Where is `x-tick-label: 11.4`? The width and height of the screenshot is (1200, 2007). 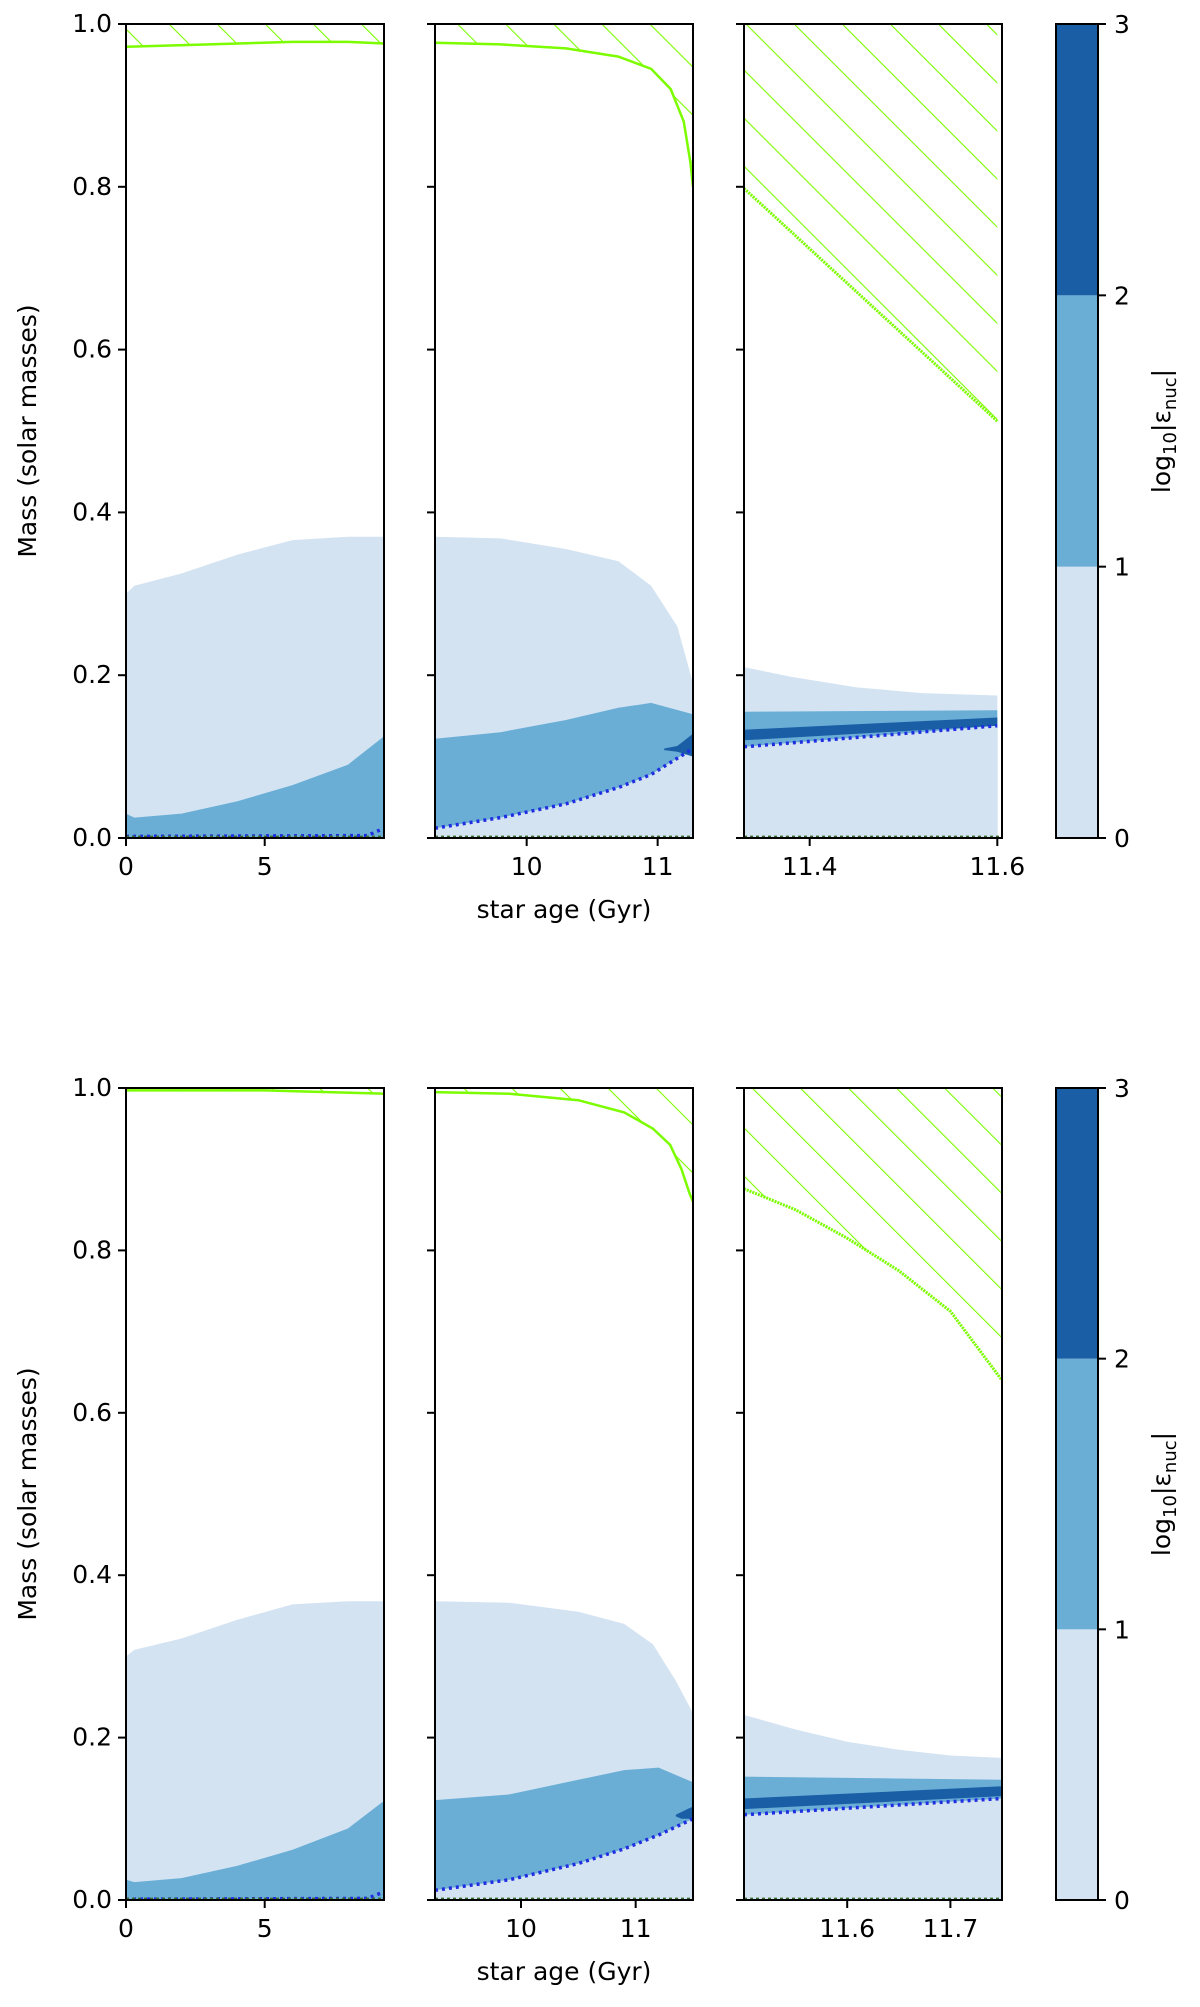
x-tick-label: 11.4 is located at coordinates (810, 866).